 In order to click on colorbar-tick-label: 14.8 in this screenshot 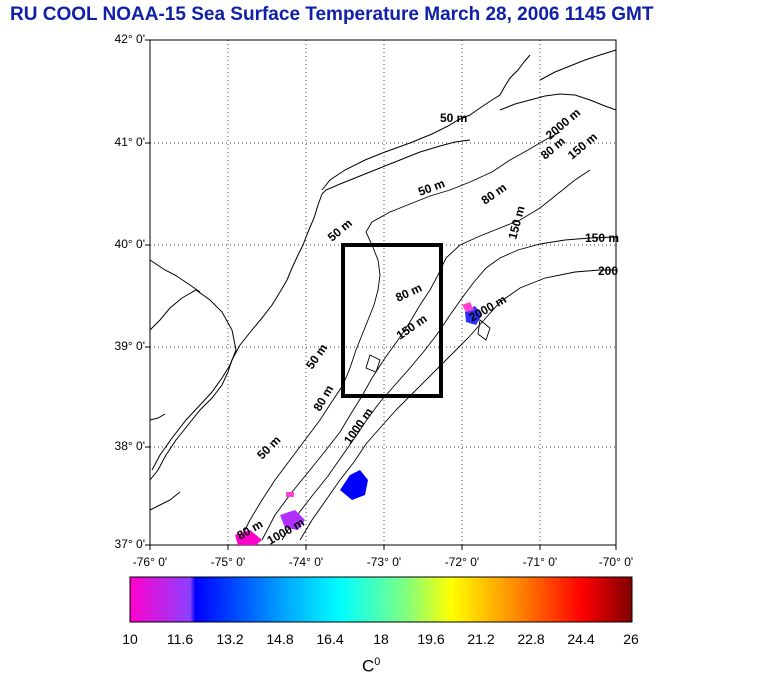, I will do `click(280, 639)`.